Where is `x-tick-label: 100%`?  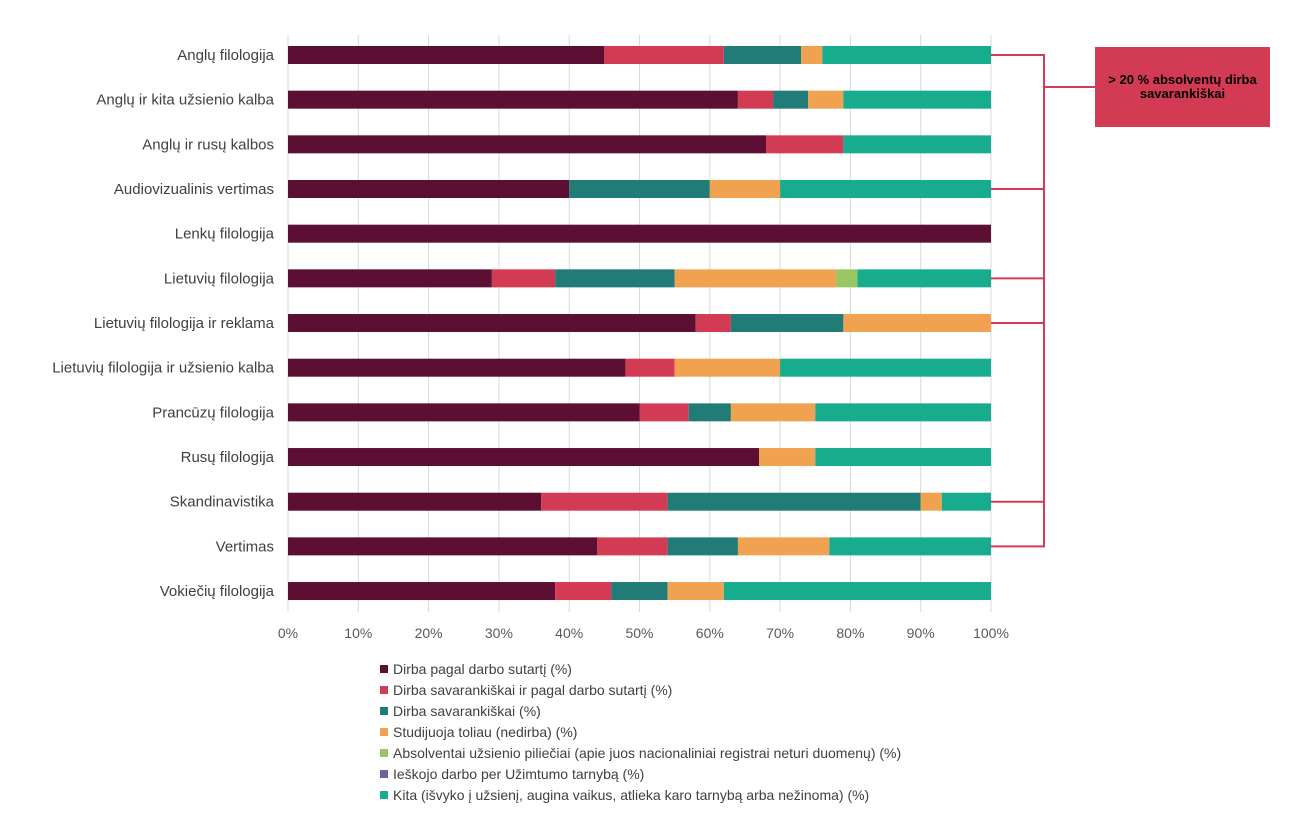
x-tick-label: 100% is located at coordinates (991, 633).